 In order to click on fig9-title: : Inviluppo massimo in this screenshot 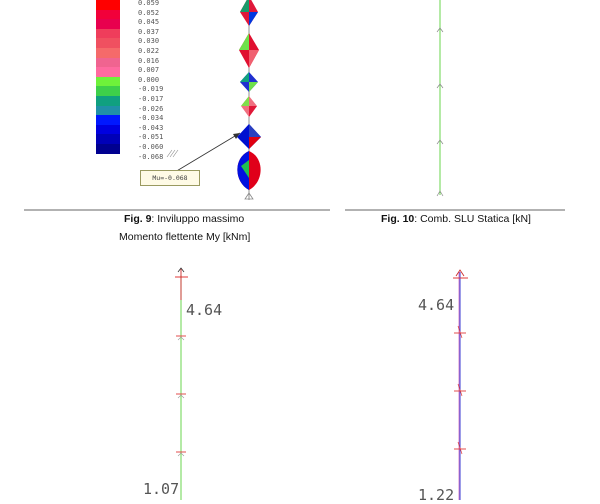, I will do `click(198, 219)`.